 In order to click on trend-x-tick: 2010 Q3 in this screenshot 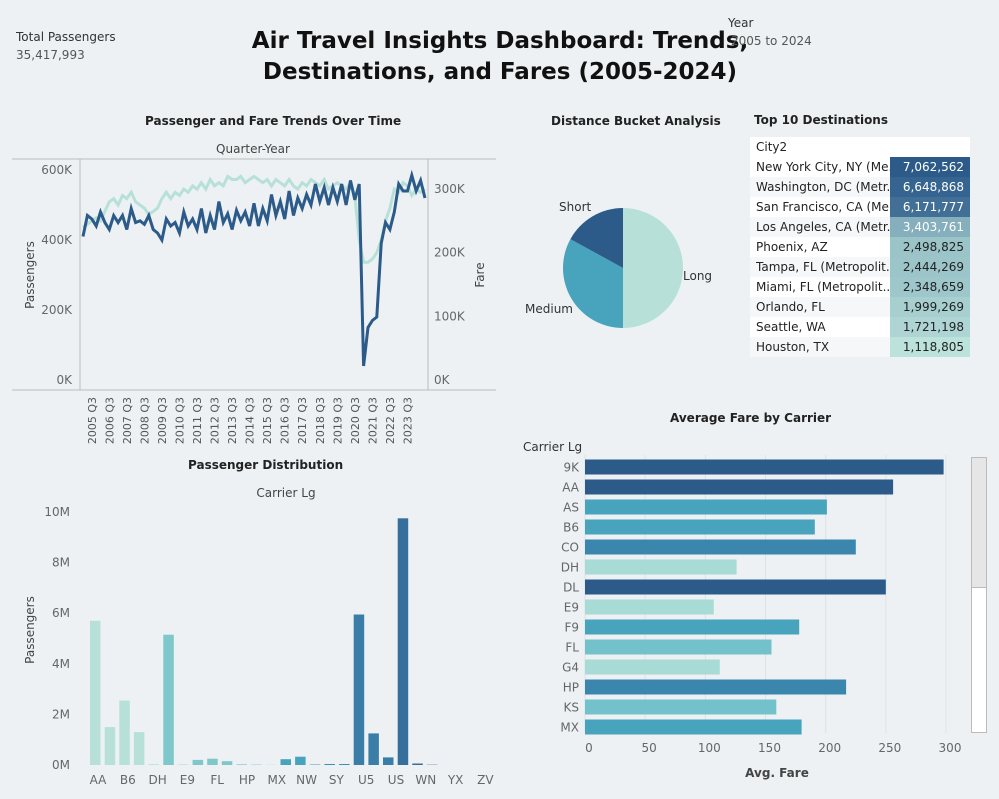, I will do `click(180, 420)`.